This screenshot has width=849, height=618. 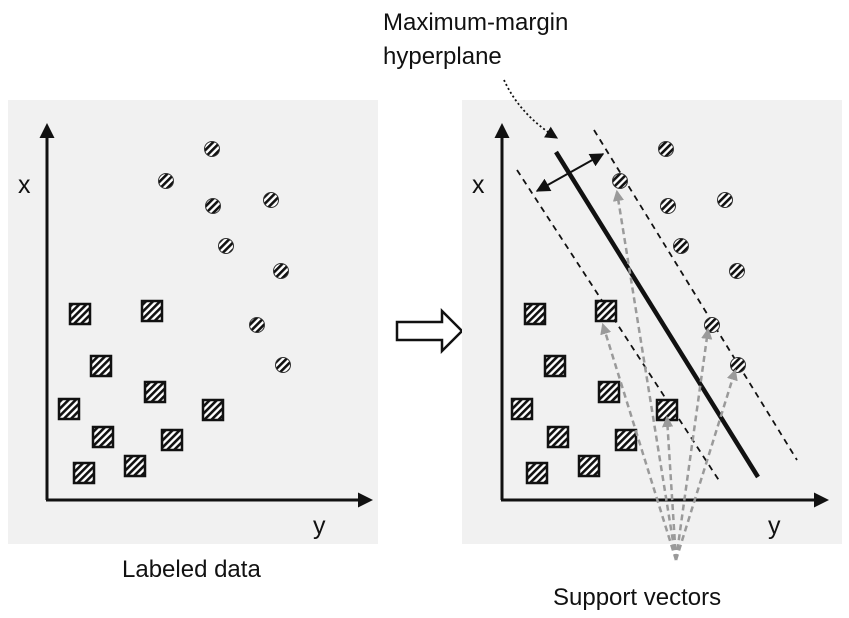 I want to click on upper-margin-line, so click(x=695, y=295).